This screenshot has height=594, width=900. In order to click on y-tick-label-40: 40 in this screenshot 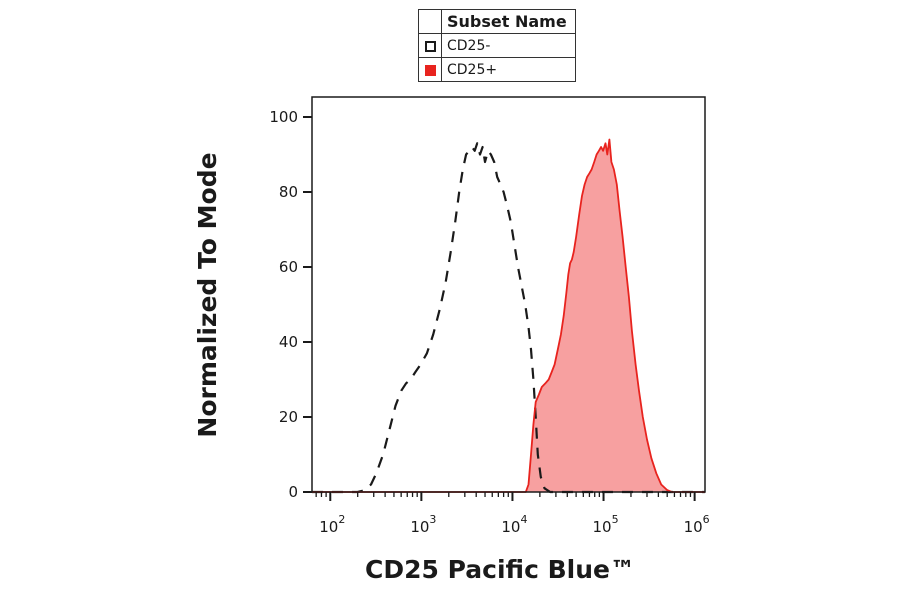, I will do `click(288, 342)`.